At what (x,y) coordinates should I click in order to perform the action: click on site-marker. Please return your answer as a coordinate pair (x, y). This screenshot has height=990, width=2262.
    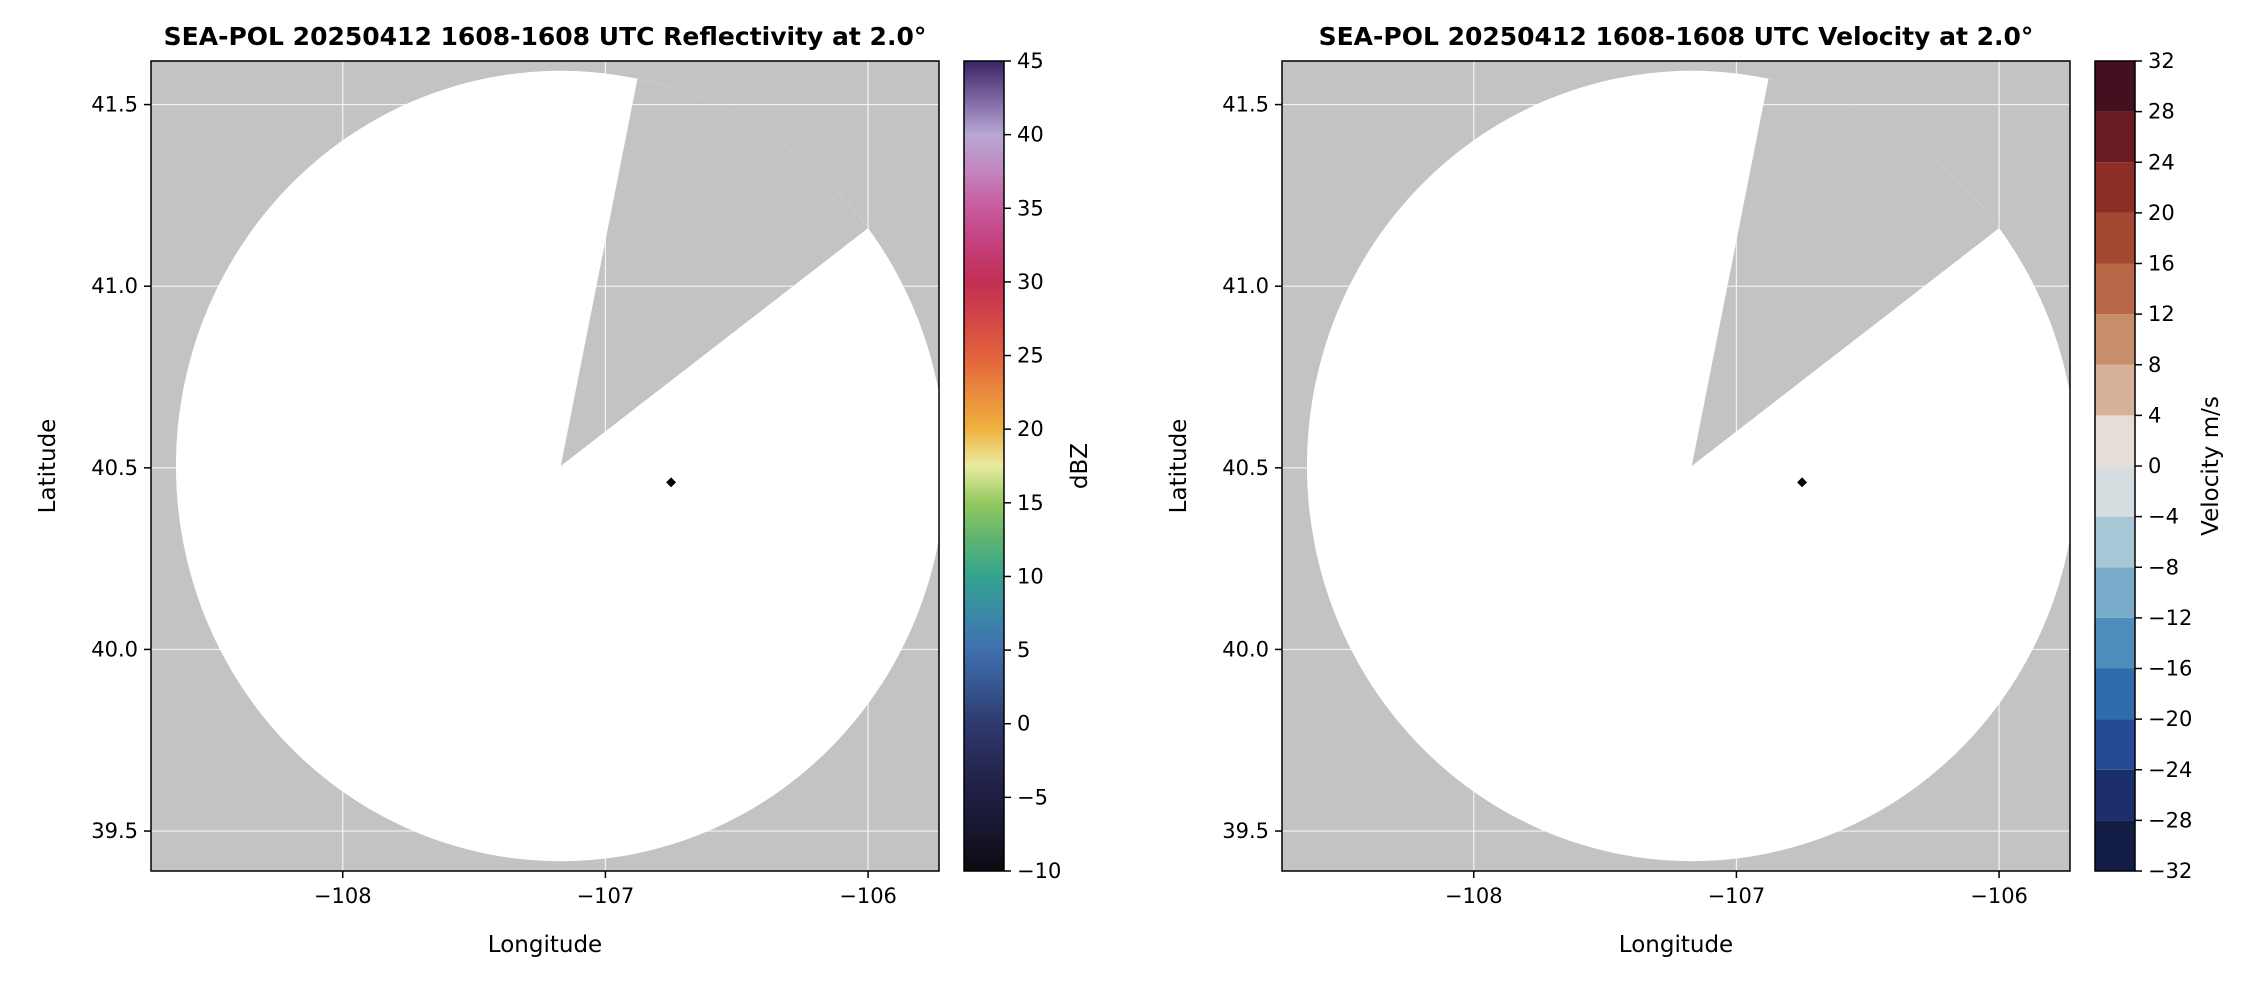
    Looking at the image, I should click on (671, 482).